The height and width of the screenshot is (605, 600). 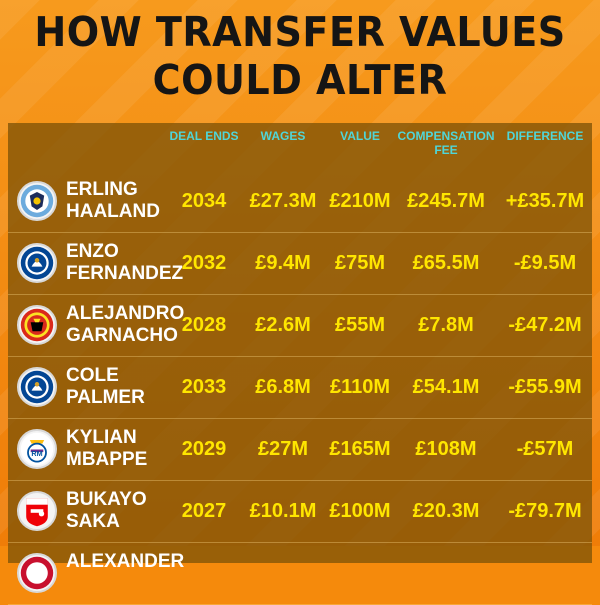 What do you see at coordinates (446, 511) in the screenshot?
I see `compensation-cell: £20.3M` at bounding box center [446, 511].